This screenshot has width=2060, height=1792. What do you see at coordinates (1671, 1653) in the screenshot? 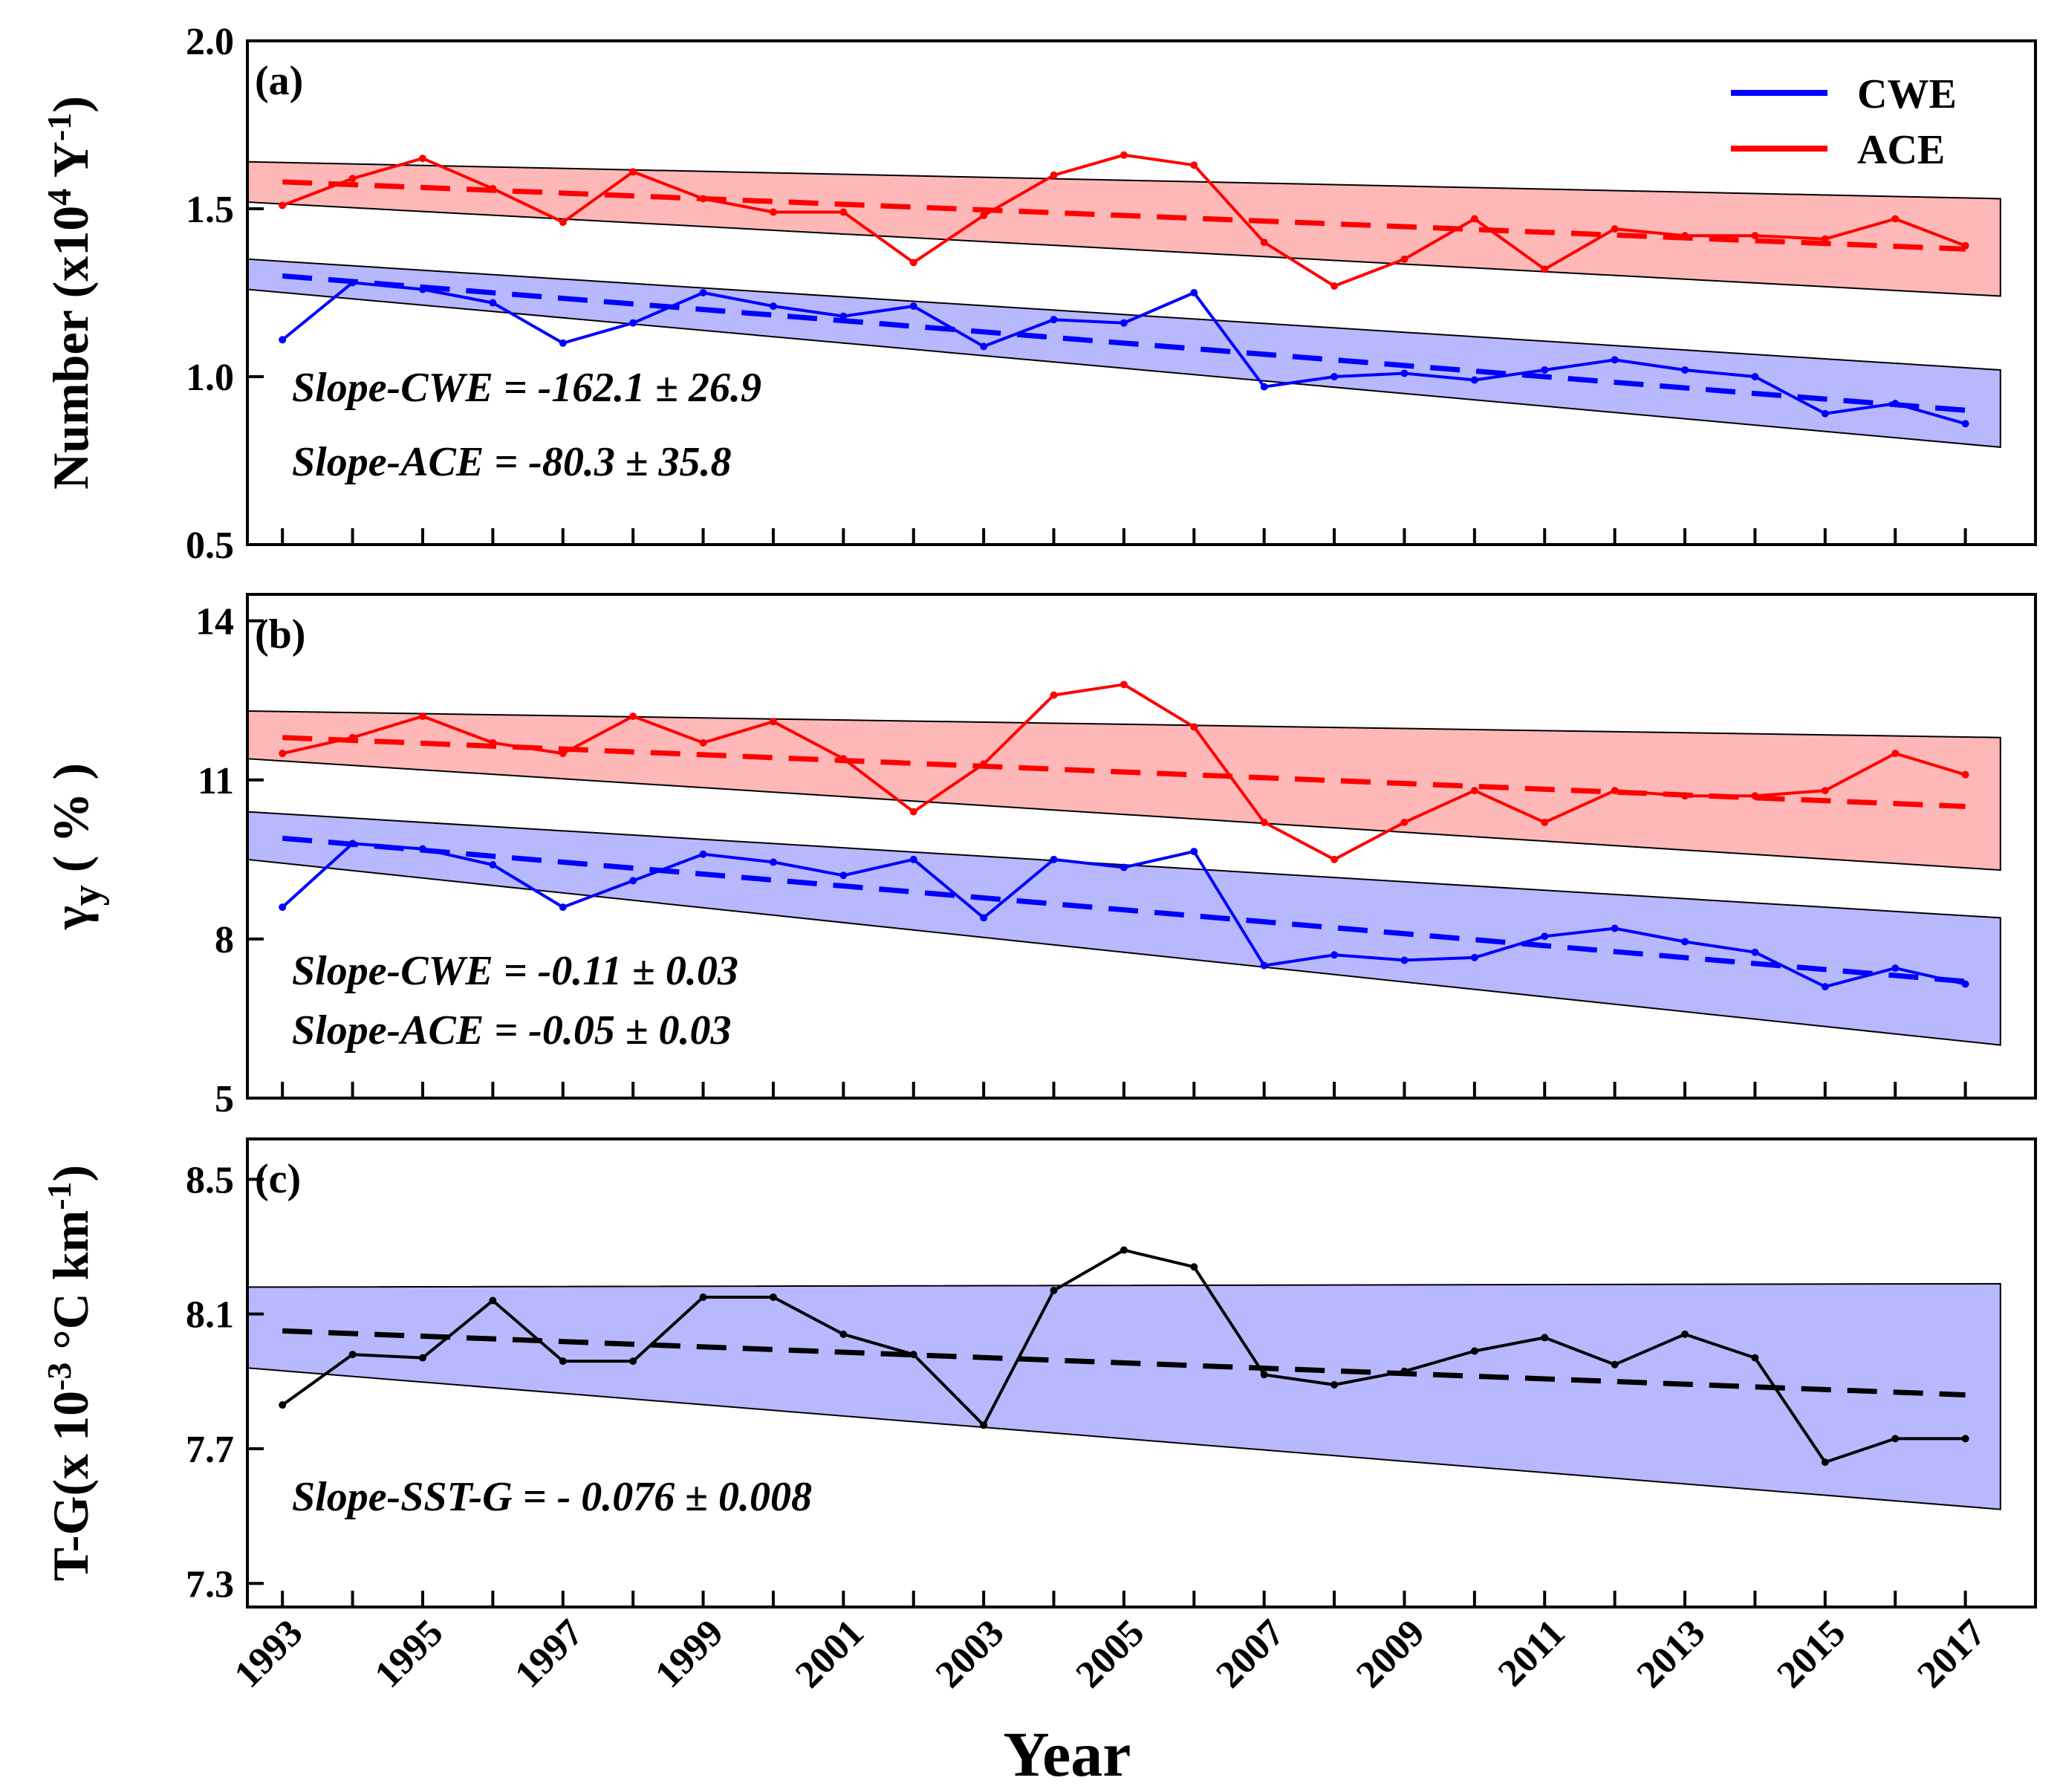
I see `x-tick-label: 2013` at bounding box center [1671, 1653].